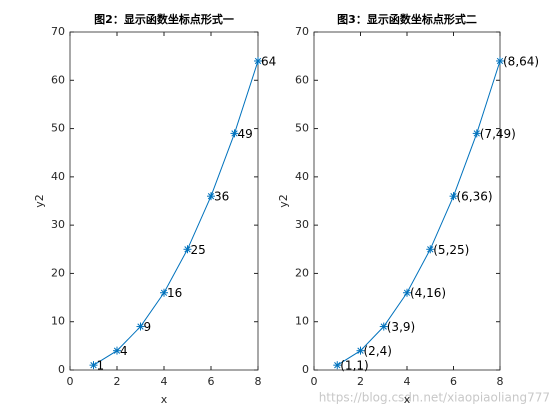 This screenshot has height=416, width=554. Describe the element at coordinates (101, 366) in the screenshot. I see `data-label: 1` at that location.